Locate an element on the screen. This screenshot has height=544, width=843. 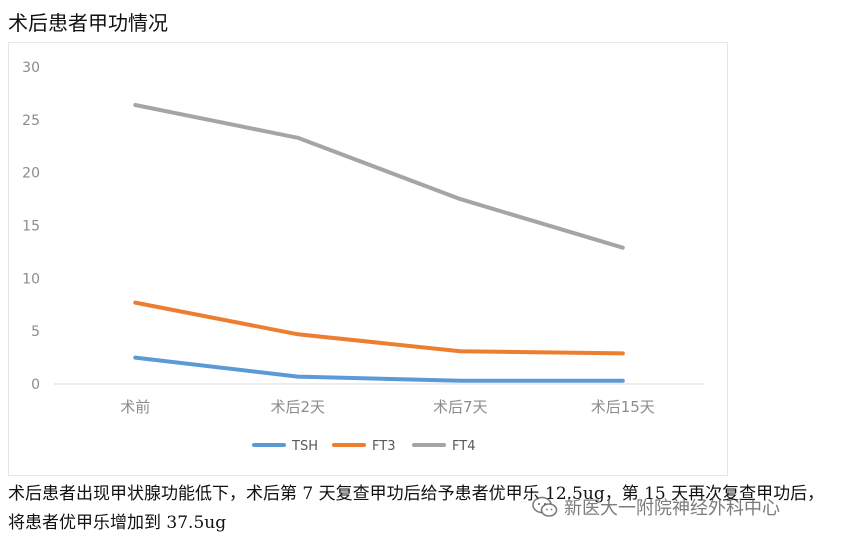
y-tick-label: 0 is located at coordinates (35, 385).